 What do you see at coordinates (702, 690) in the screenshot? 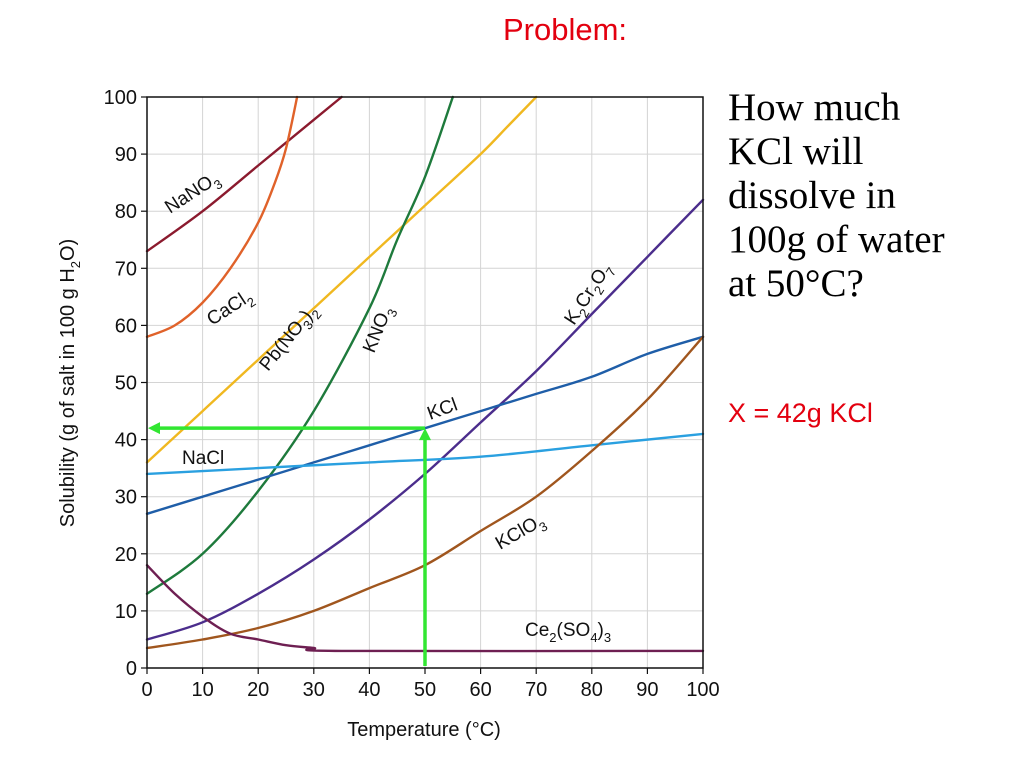
I see `x-tick-label: 100` at bounding box center [702, 690].